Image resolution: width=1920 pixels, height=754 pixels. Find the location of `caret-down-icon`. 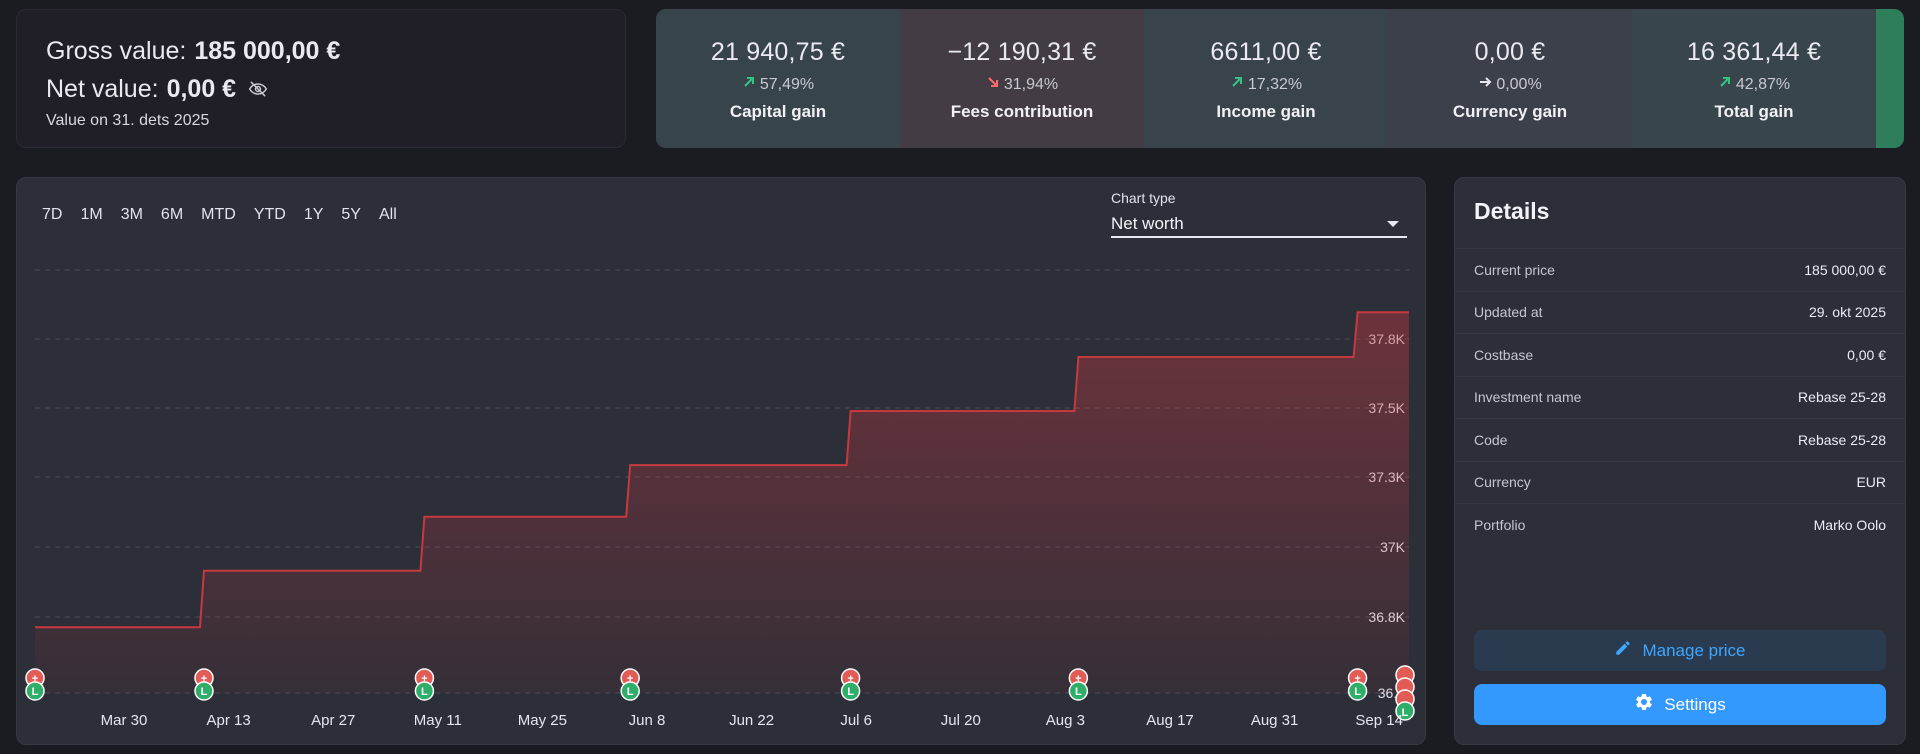

caret-down-icon is located at coordinates (1393, 223).